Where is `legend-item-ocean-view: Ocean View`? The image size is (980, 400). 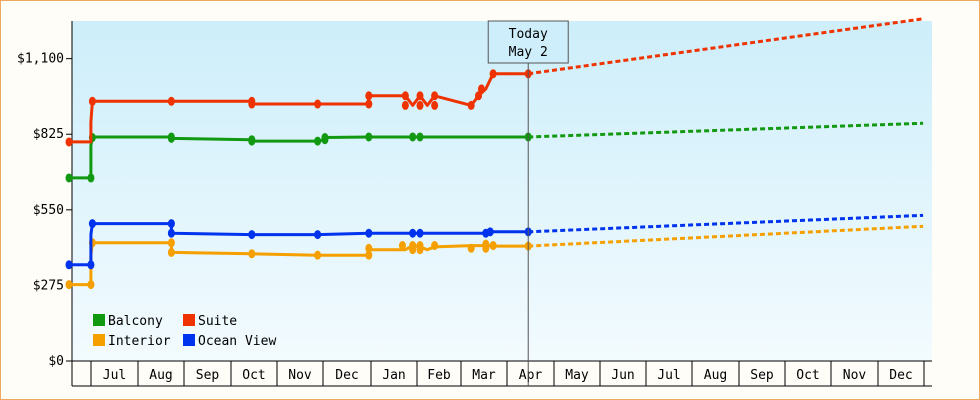
legend-item-ocean-view: Ocean View is located at coordinates (229, 341).